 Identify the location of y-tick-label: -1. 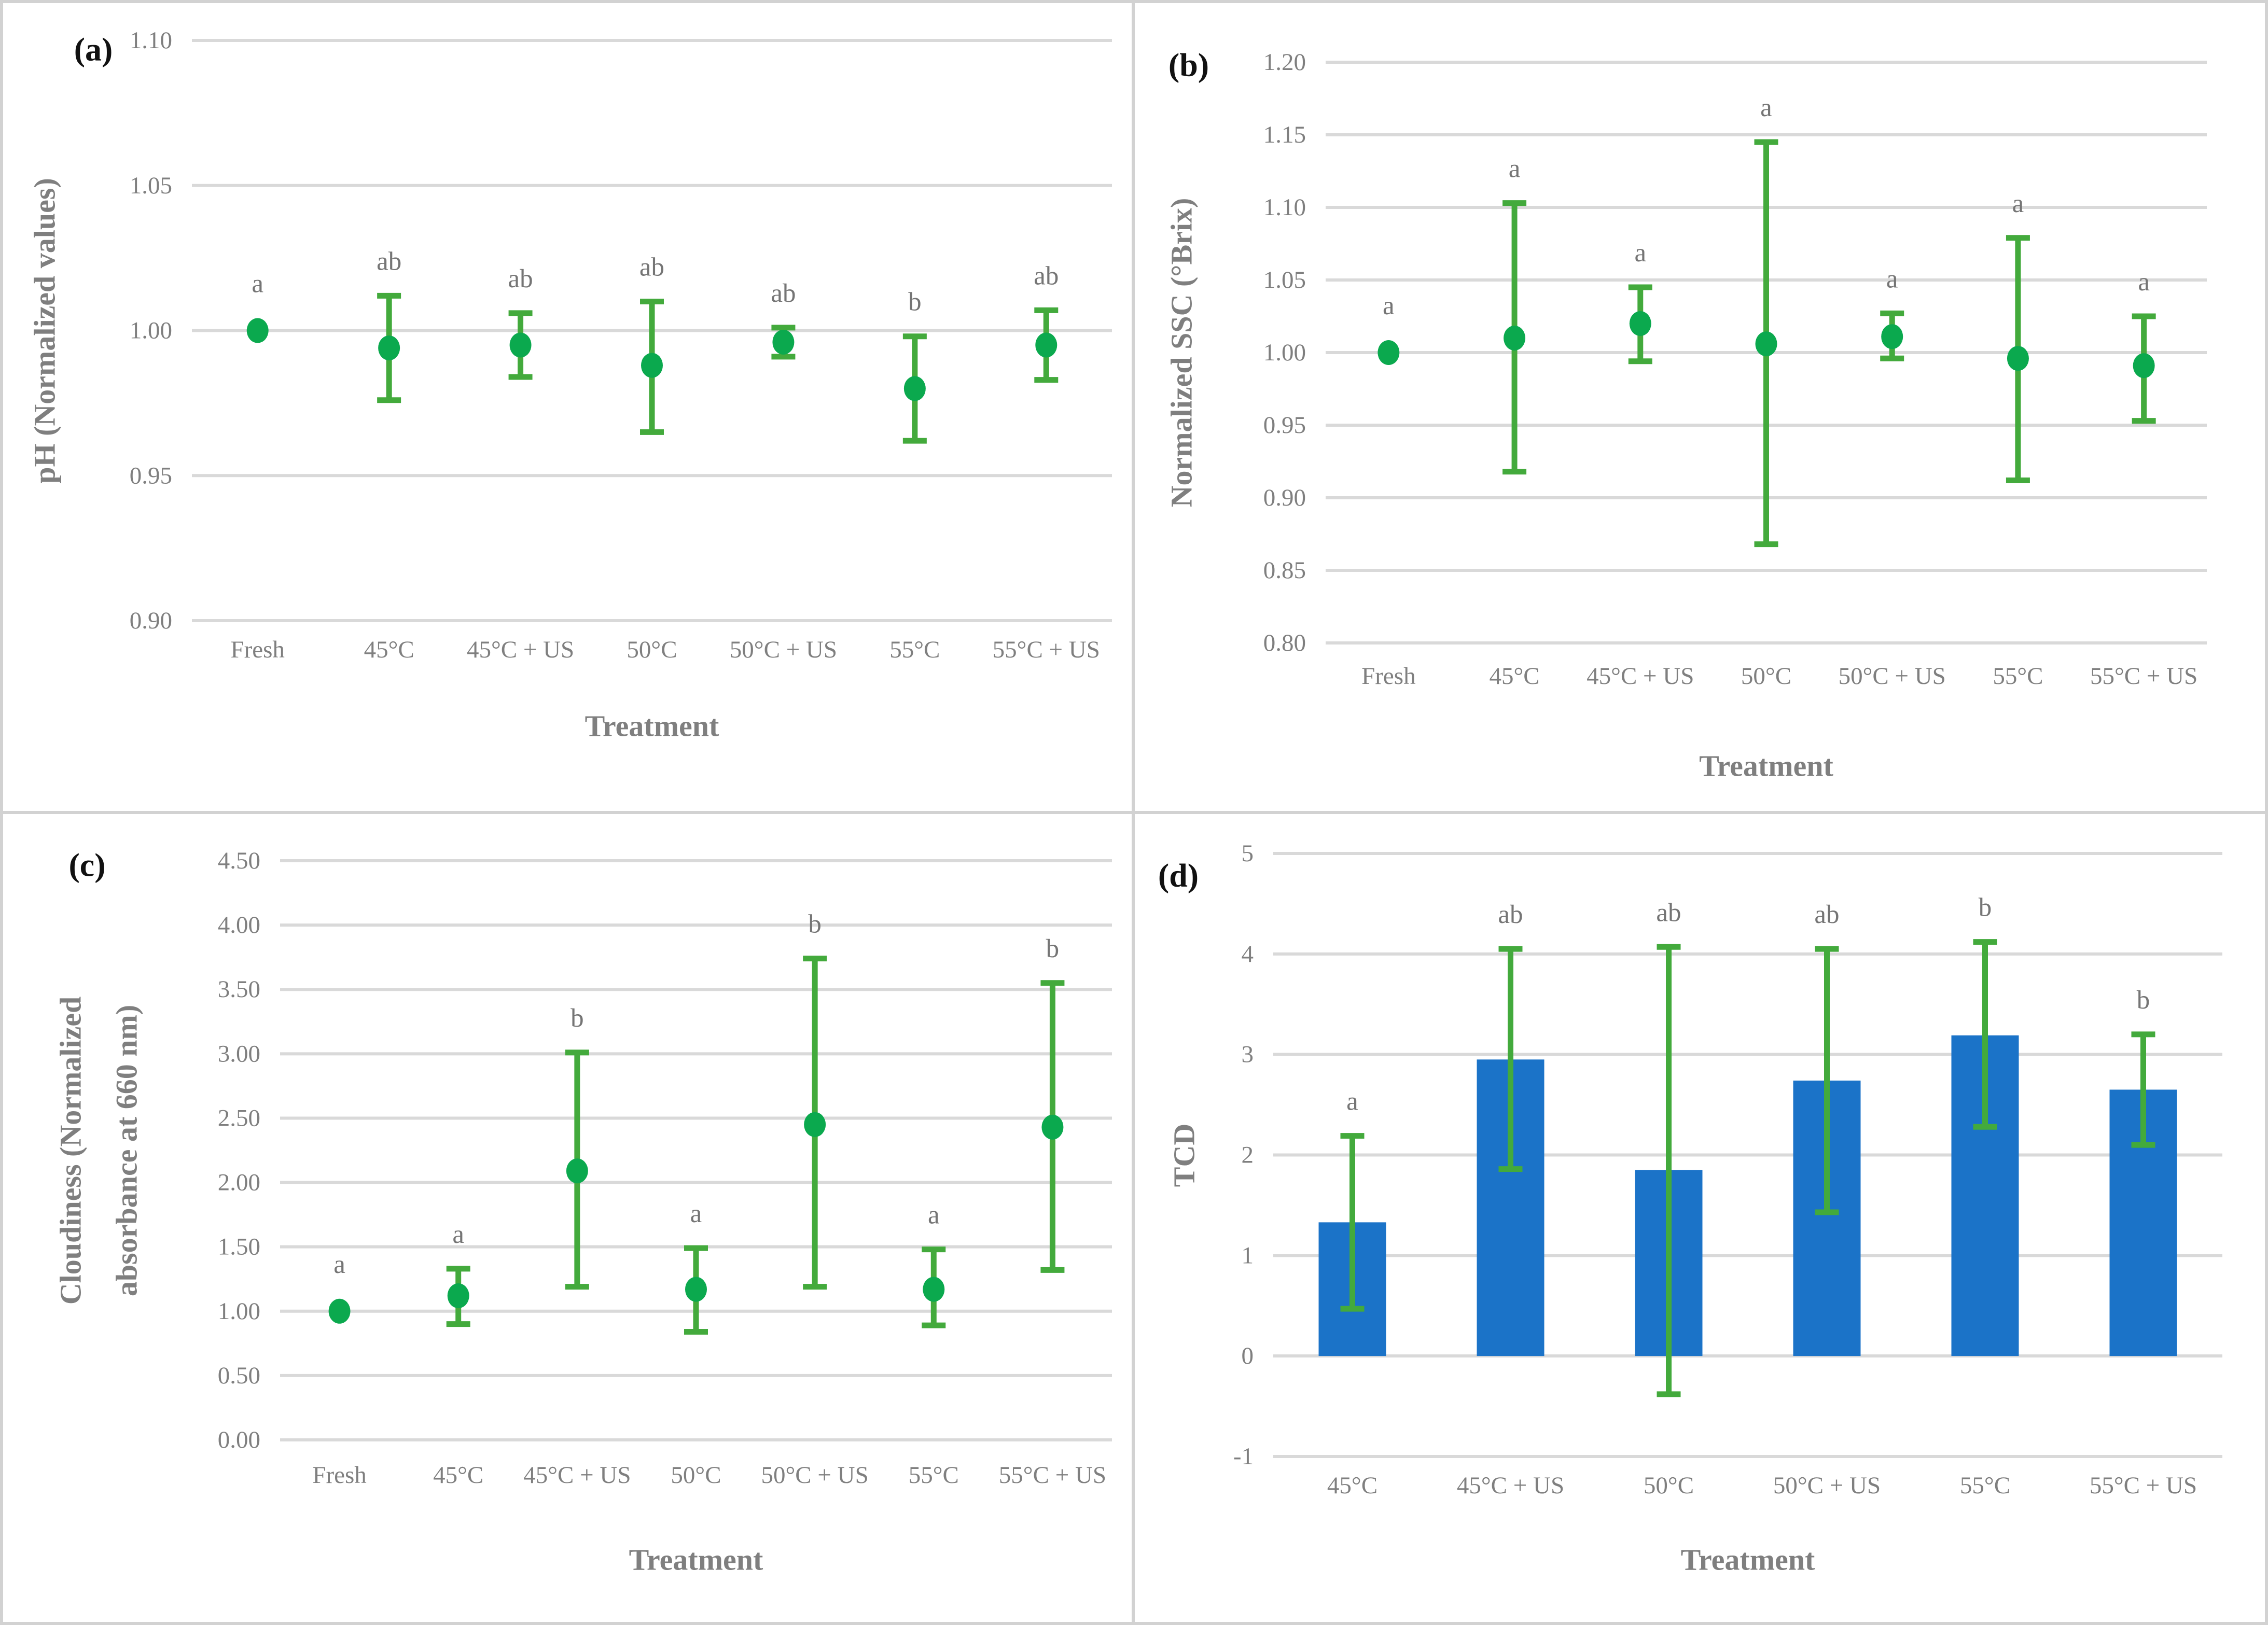
(1243, 1457).